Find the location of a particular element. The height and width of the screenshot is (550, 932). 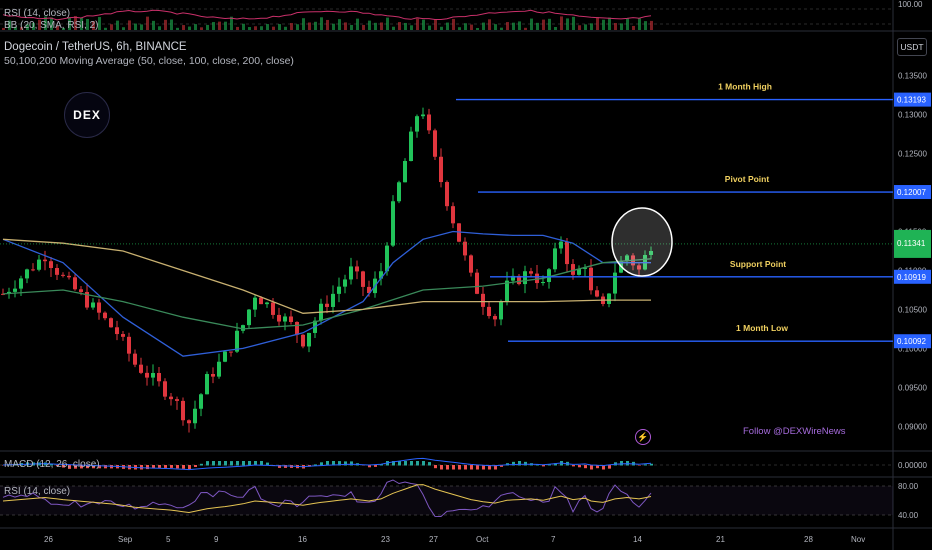

current-price-badge is located at coordinates (912, 243).